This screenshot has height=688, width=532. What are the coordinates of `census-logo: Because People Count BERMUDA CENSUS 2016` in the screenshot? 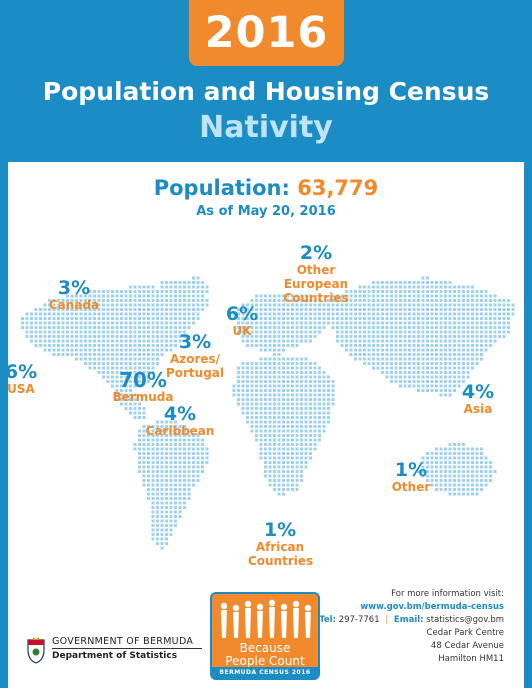 It's located at (265, 636).